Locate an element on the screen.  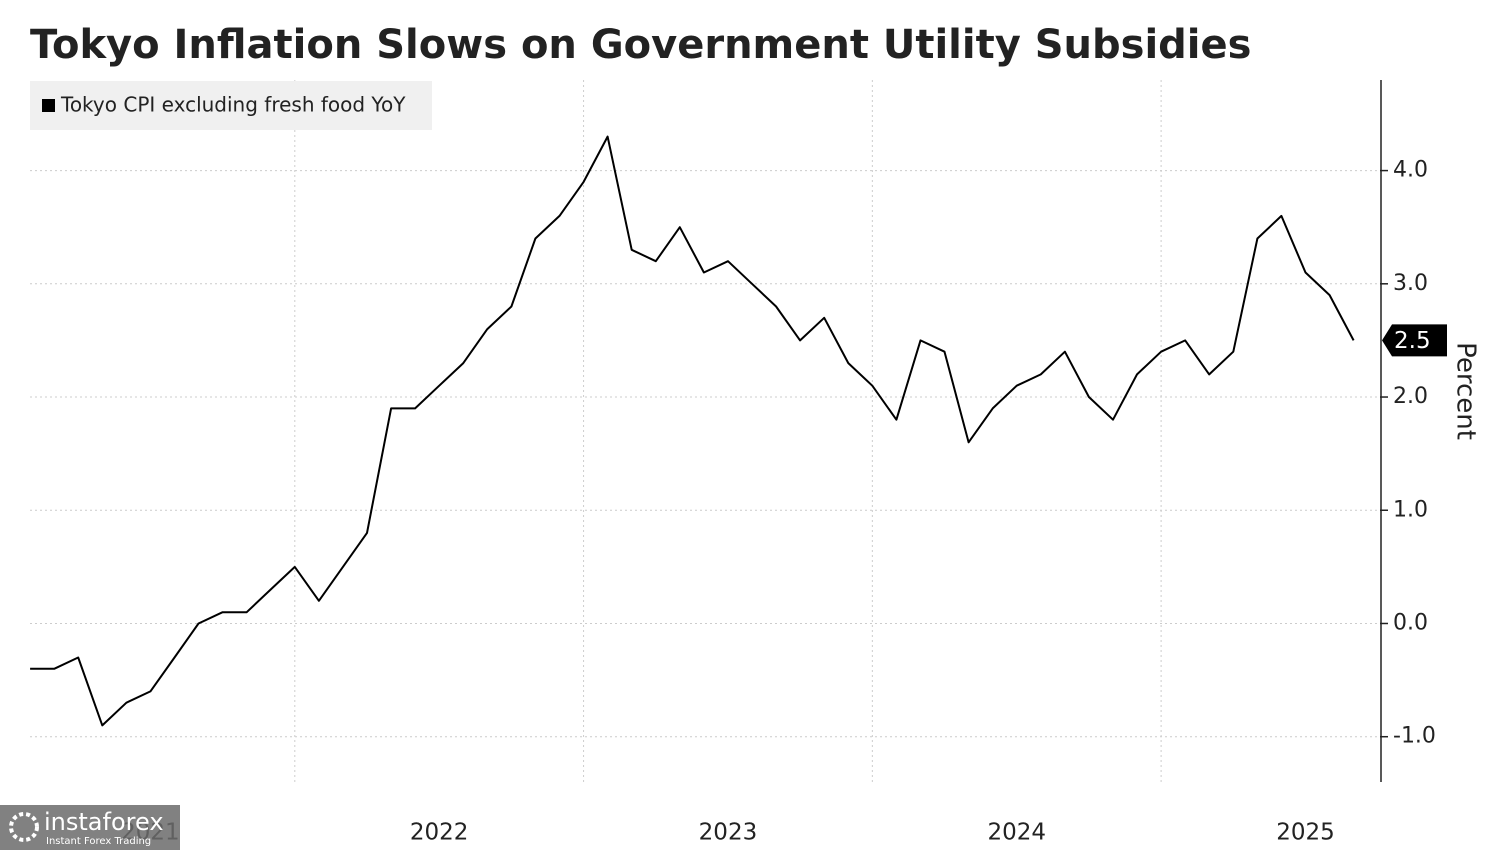
y-tick-label: 3.0 is located at coordinates (1410, 283).